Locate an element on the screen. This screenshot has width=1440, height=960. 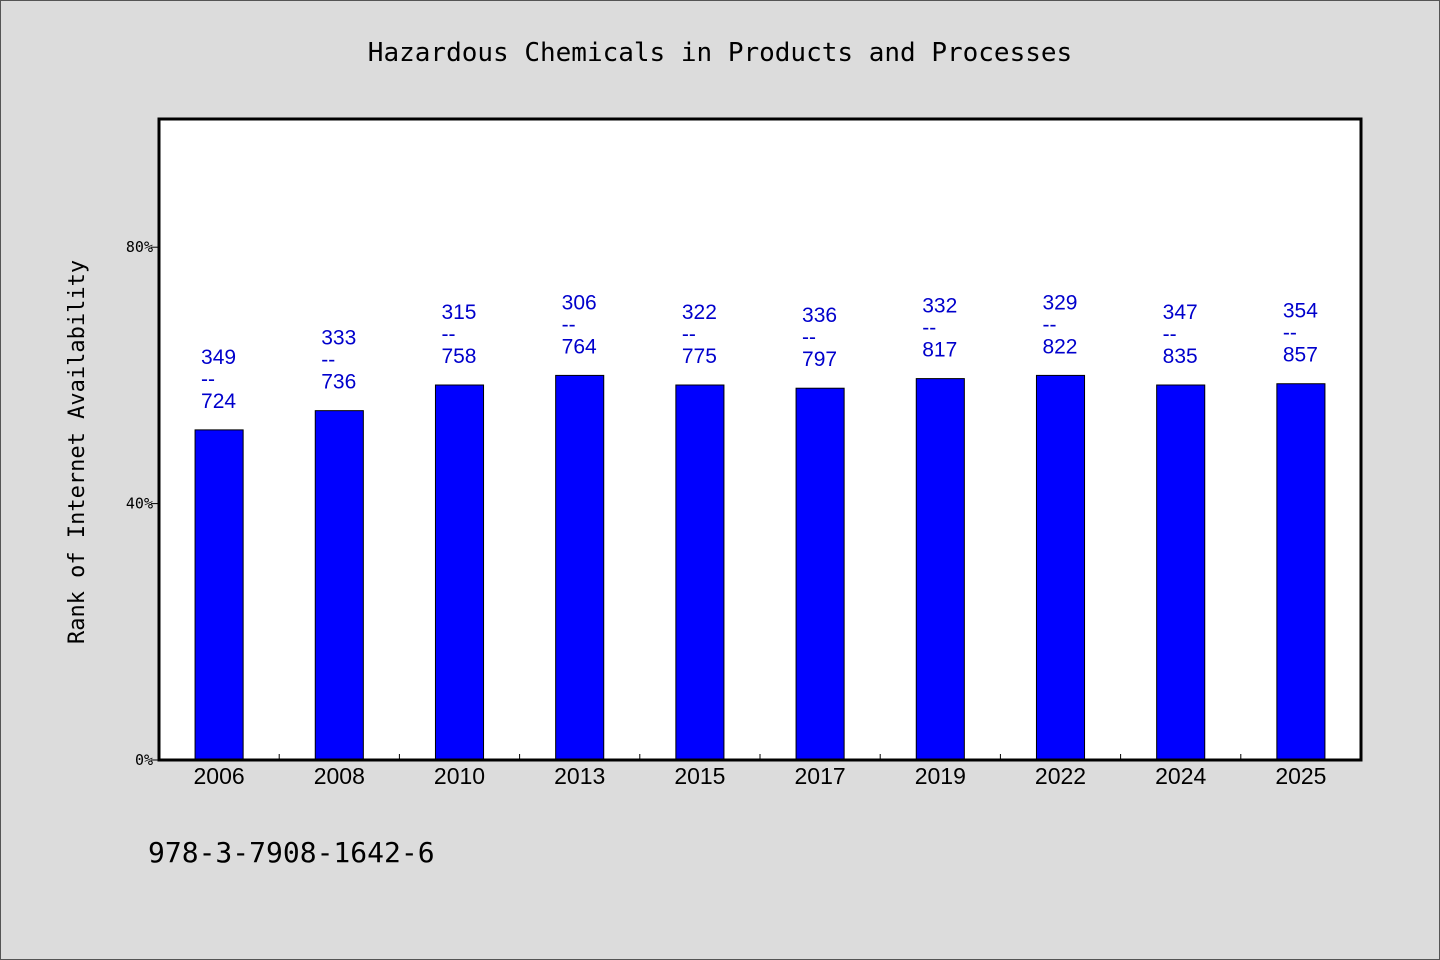
y-axis-ticks: 0% 40% 80% is located at coordinates (142, 503).